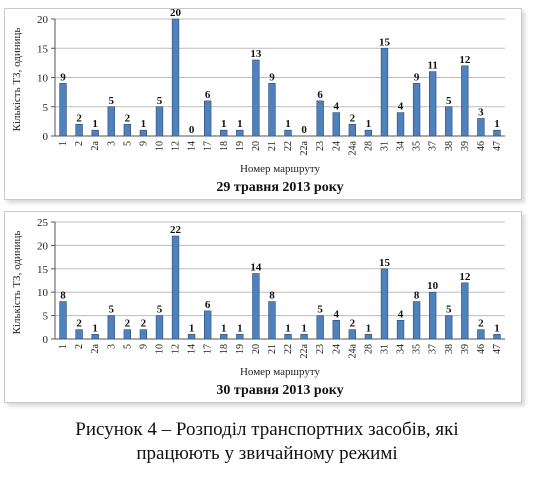  I want to click on x-tick-label: 24, so click(336, 146).